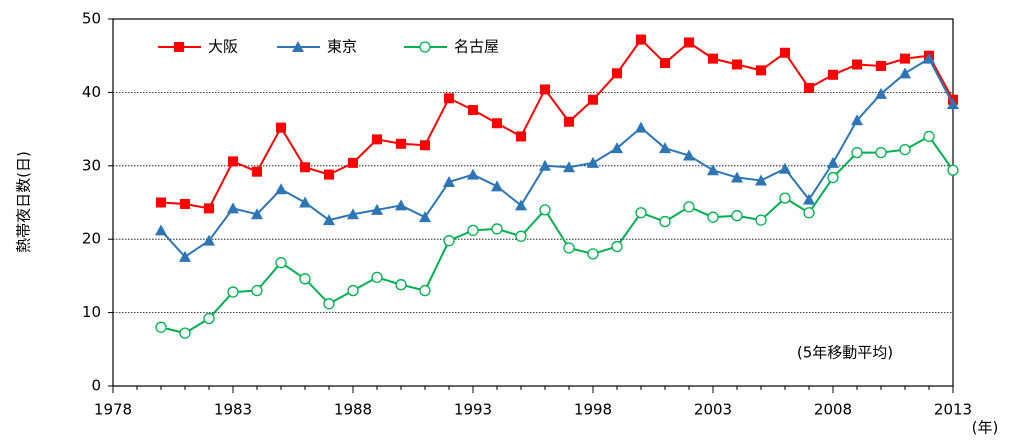 The width and height of the screenshot is (1021, 442). What do you see at coordinates (353, 410) in the screenshot?
I see `x-tick-label: 1988` at bounding box center [353, 410].